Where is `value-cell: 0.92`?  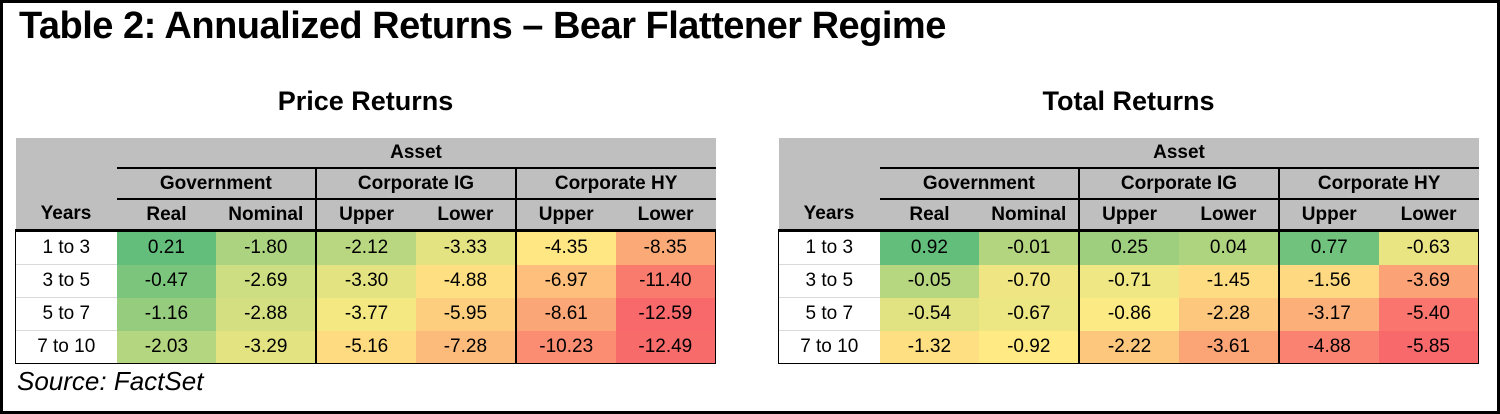
value-cell: 0.92 is located at coordinates (929, 247).